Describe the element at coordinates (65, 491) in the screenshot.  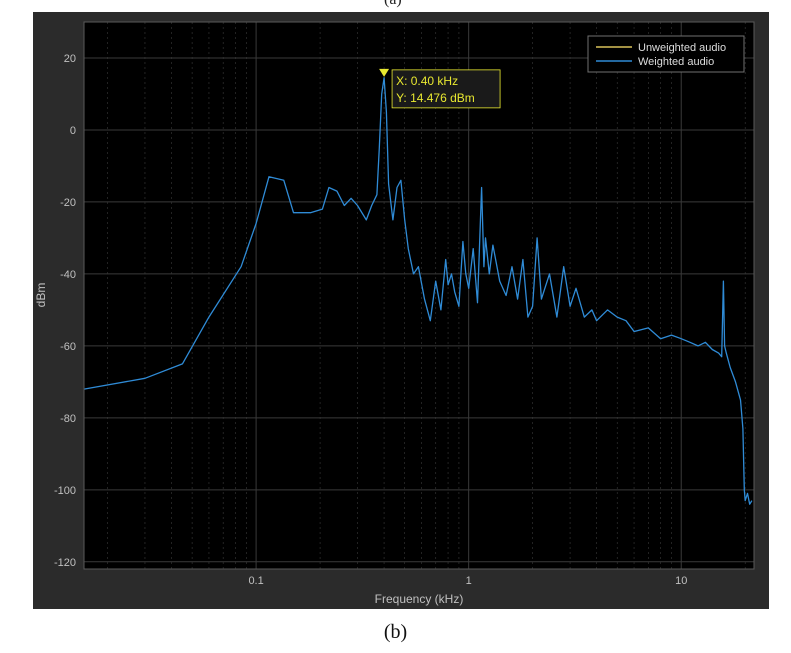
I see `y-tick-label: -100` at that location.